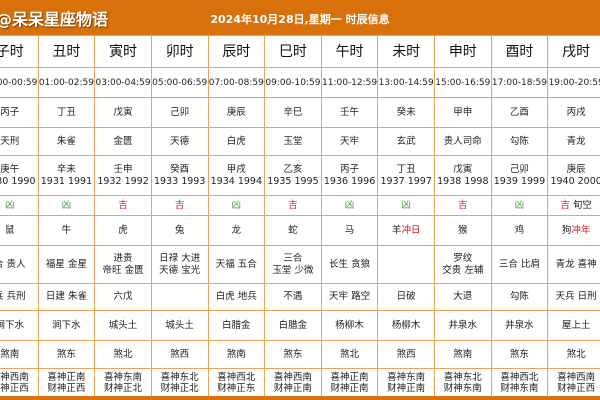  I want to click on shichen-name-cell: 申时, so click(463, 51).